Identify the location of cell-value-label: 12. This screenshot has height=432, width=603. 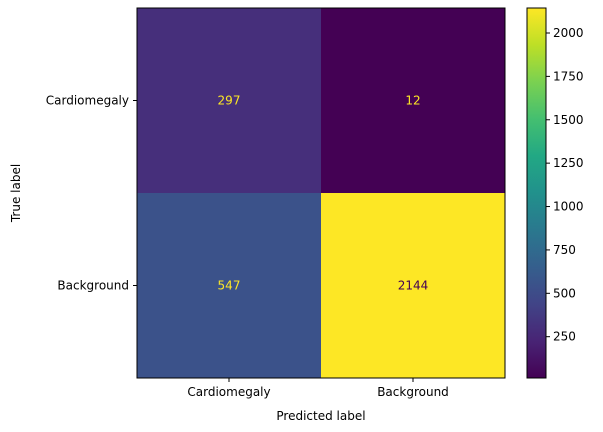
(412, 101).